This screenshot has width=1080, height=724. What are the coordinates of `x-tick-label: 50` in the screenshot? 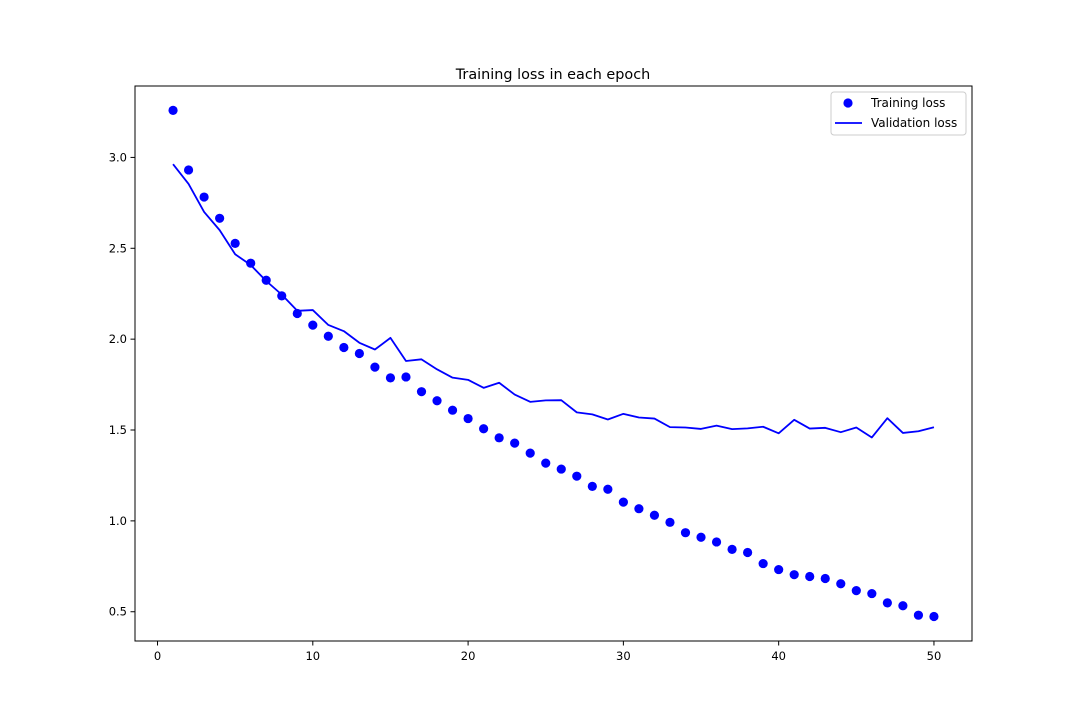 It's located at (934, 656).